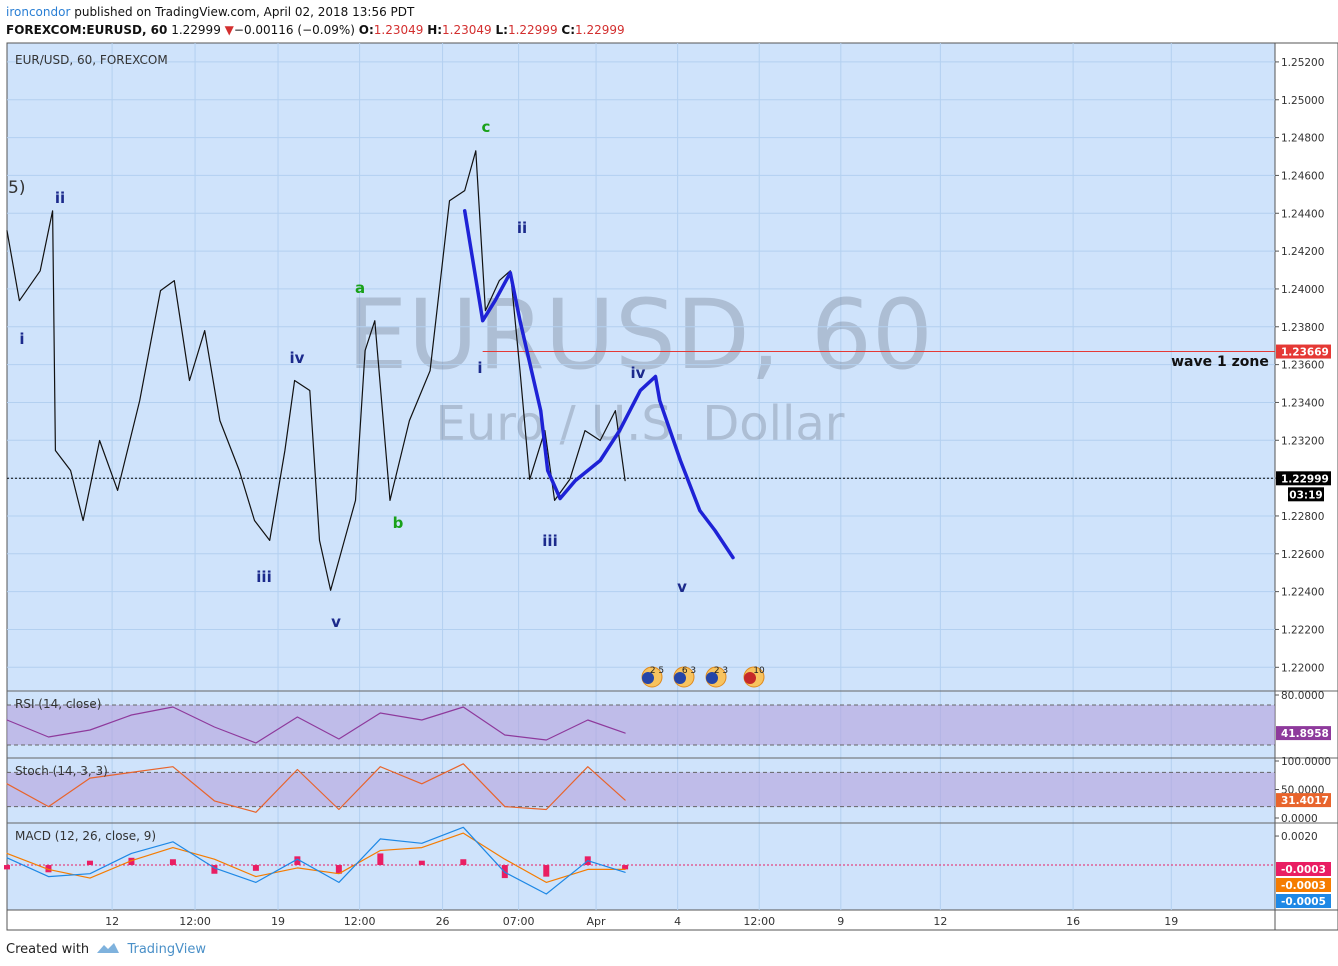 Image resolution: width=1338 pixels, height=966 pixels. Describe the element at coordinates (1302, 328) in the screenshot. I see `y-tick-label: 1.23800` at that location.